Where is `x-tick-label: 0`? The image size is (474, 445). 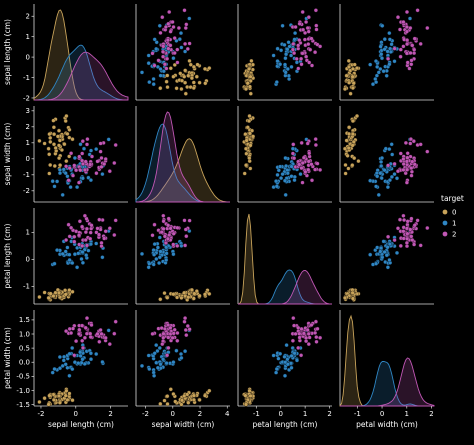 x-tick-label: 0 is located at coordinates (382, 414).